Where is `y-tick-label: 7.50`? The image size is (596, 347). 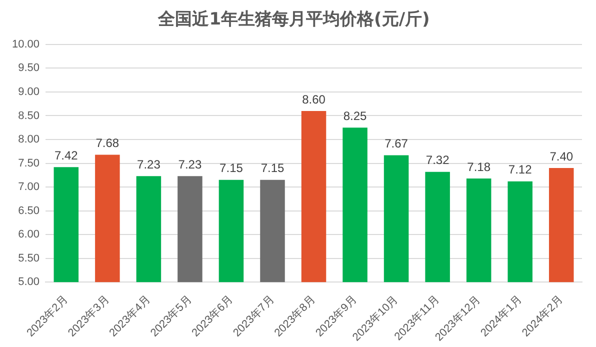
y-tick-label: 7.50 is located at coordinates (29, 163).